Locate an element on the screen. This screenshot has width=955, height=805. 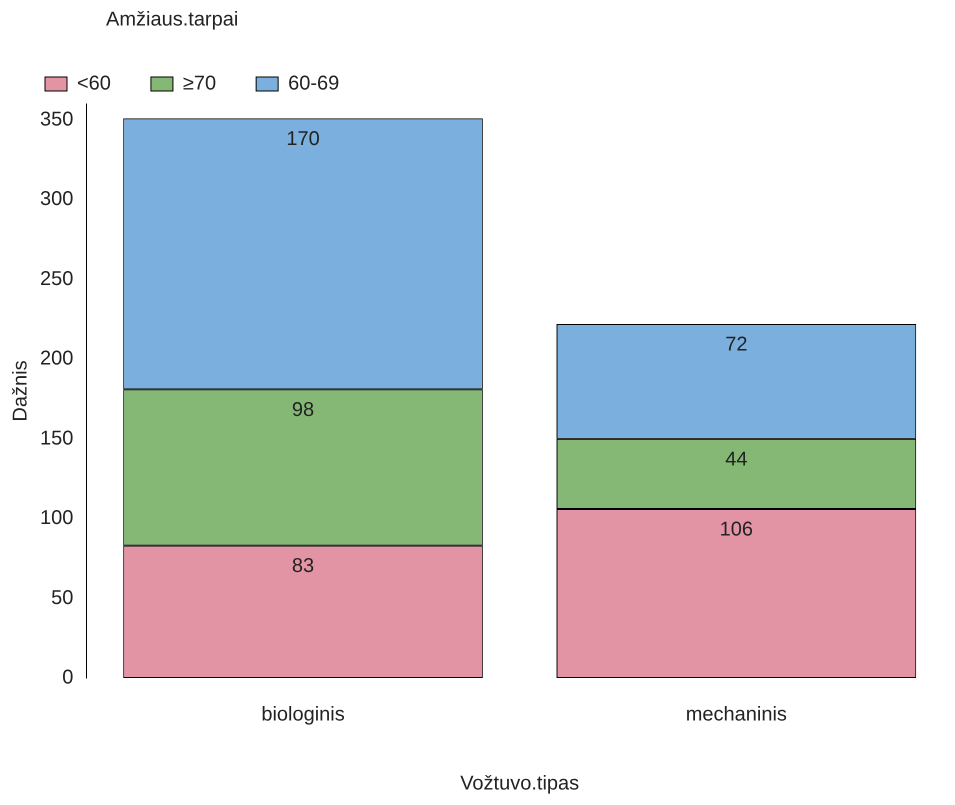
data-label: 72 is located at coordinates (736, 345).